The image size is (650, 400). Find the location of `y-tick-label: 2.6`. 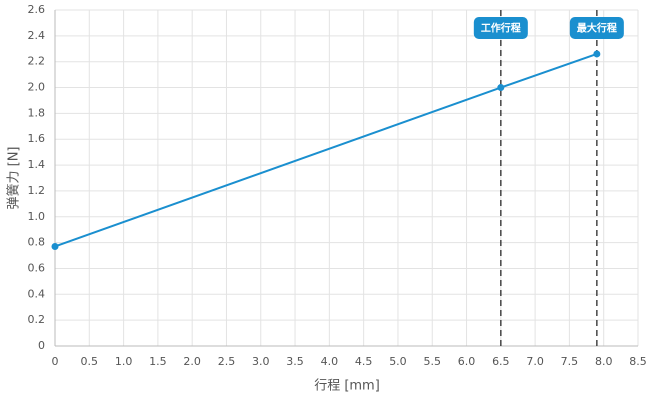

y-tick-label: 2.6 is located at coordinates (37, 9).